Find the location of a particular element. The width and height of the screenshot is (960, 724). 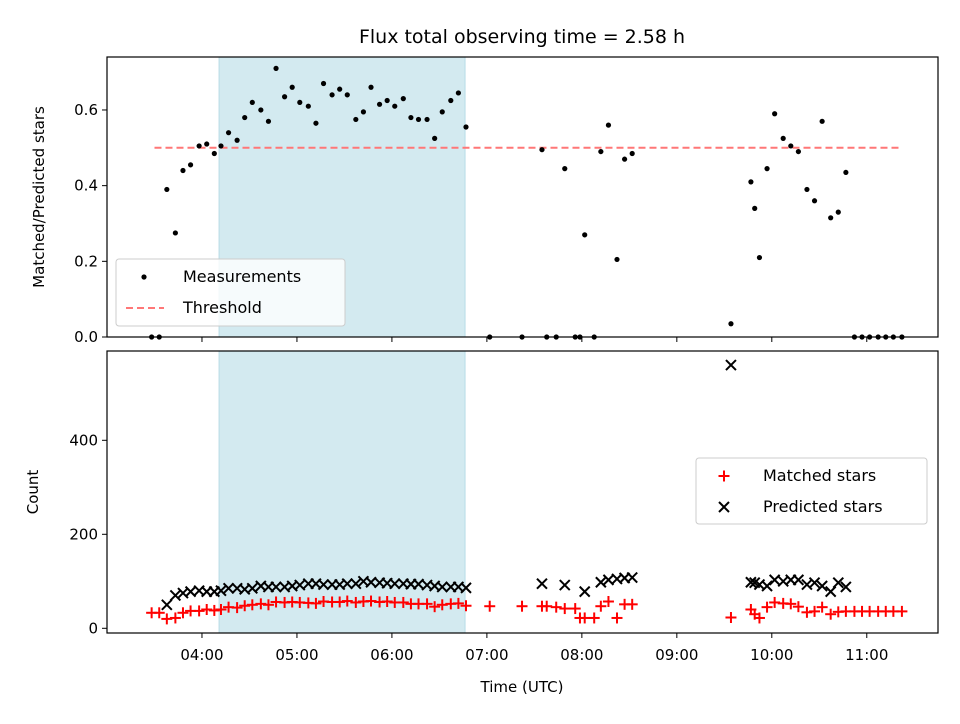

legend-label: Measurements is located at coordinates (242, 276).